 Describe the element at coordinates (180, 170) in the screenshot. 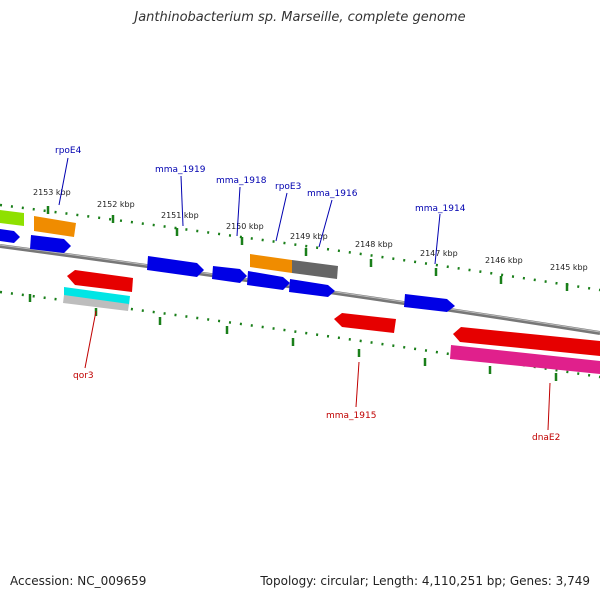

I see `gene-label-mma-1919: mma_1919` at that location.